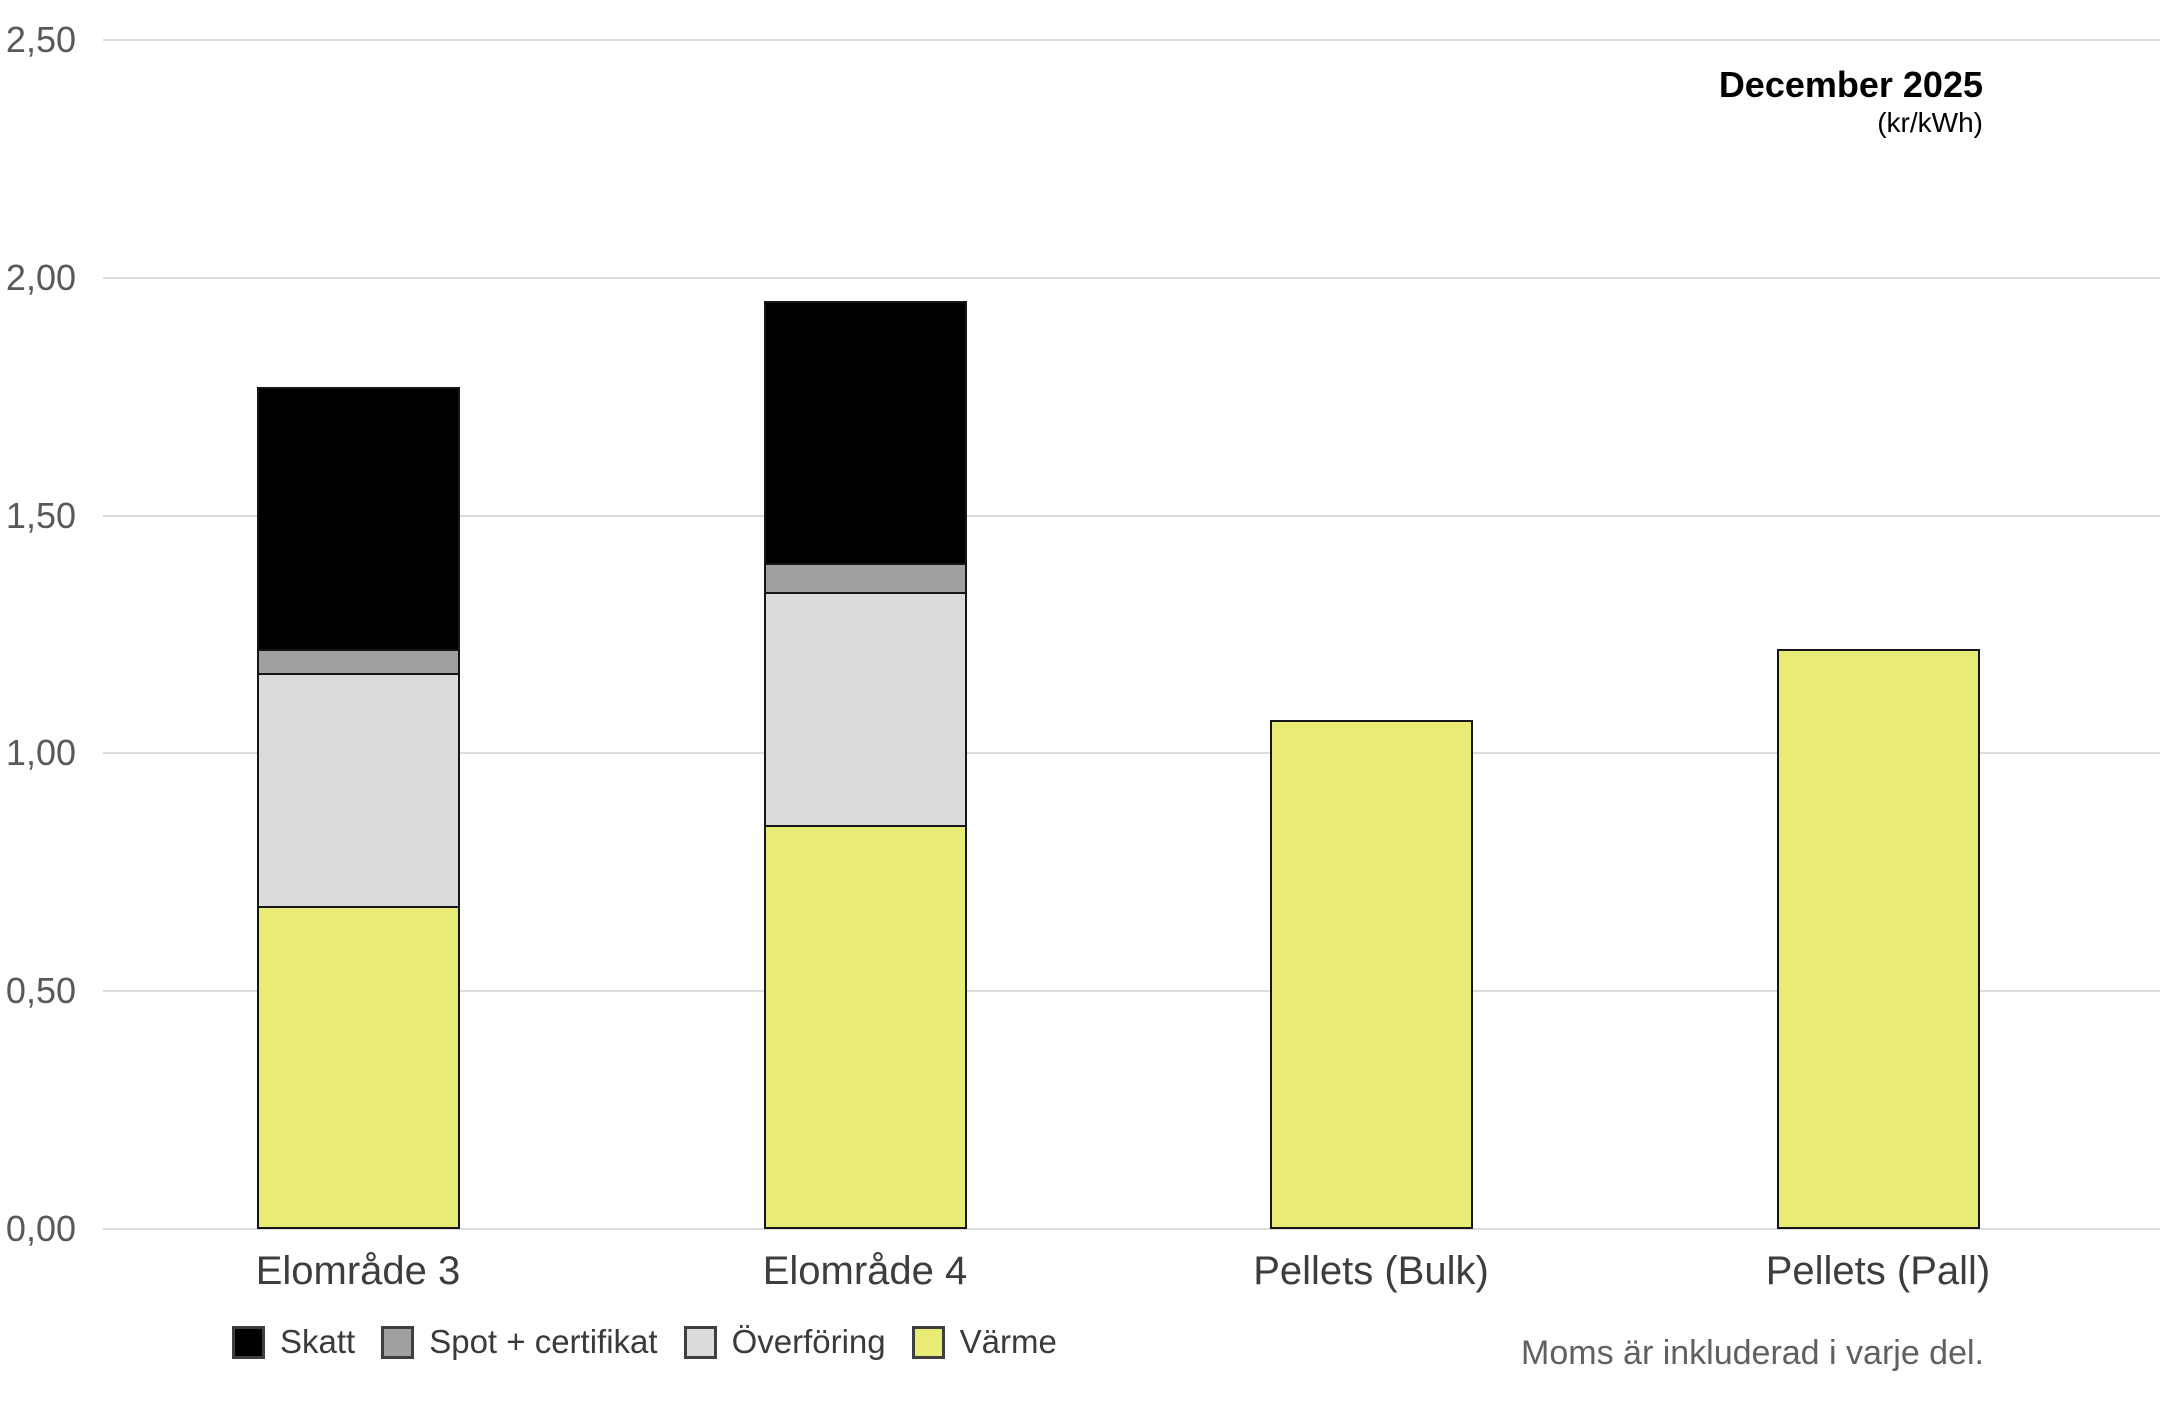 The width and height of the screenshot is (2160, 1410). I want to click on x-axis-label-Pellets (Pall): Pellets (Pall), so click(1878, 1271).